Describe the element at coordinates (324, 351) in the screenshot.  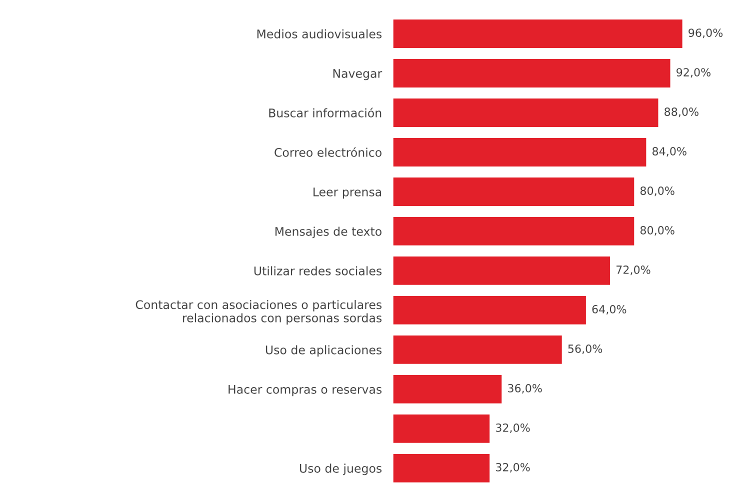
I see `y-tick-label: Uso de aplicaciones` at that location.